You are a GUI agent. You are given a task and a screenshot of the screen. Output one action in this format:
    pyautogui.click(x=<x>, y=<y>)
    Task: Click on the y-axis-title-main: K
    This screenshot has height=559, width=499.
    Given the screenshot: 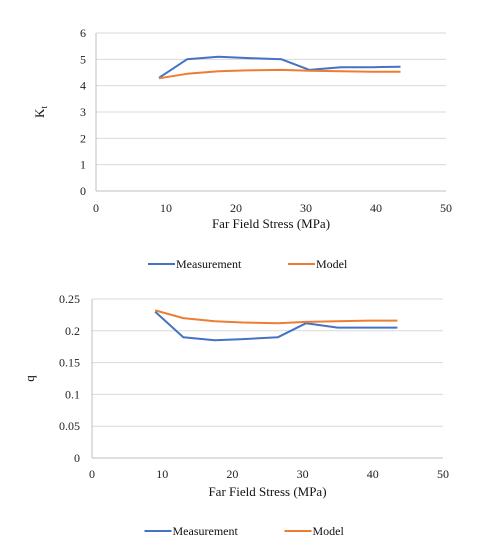 What is the action you would take?
    pyautogui.click(x=39, y=113)
    